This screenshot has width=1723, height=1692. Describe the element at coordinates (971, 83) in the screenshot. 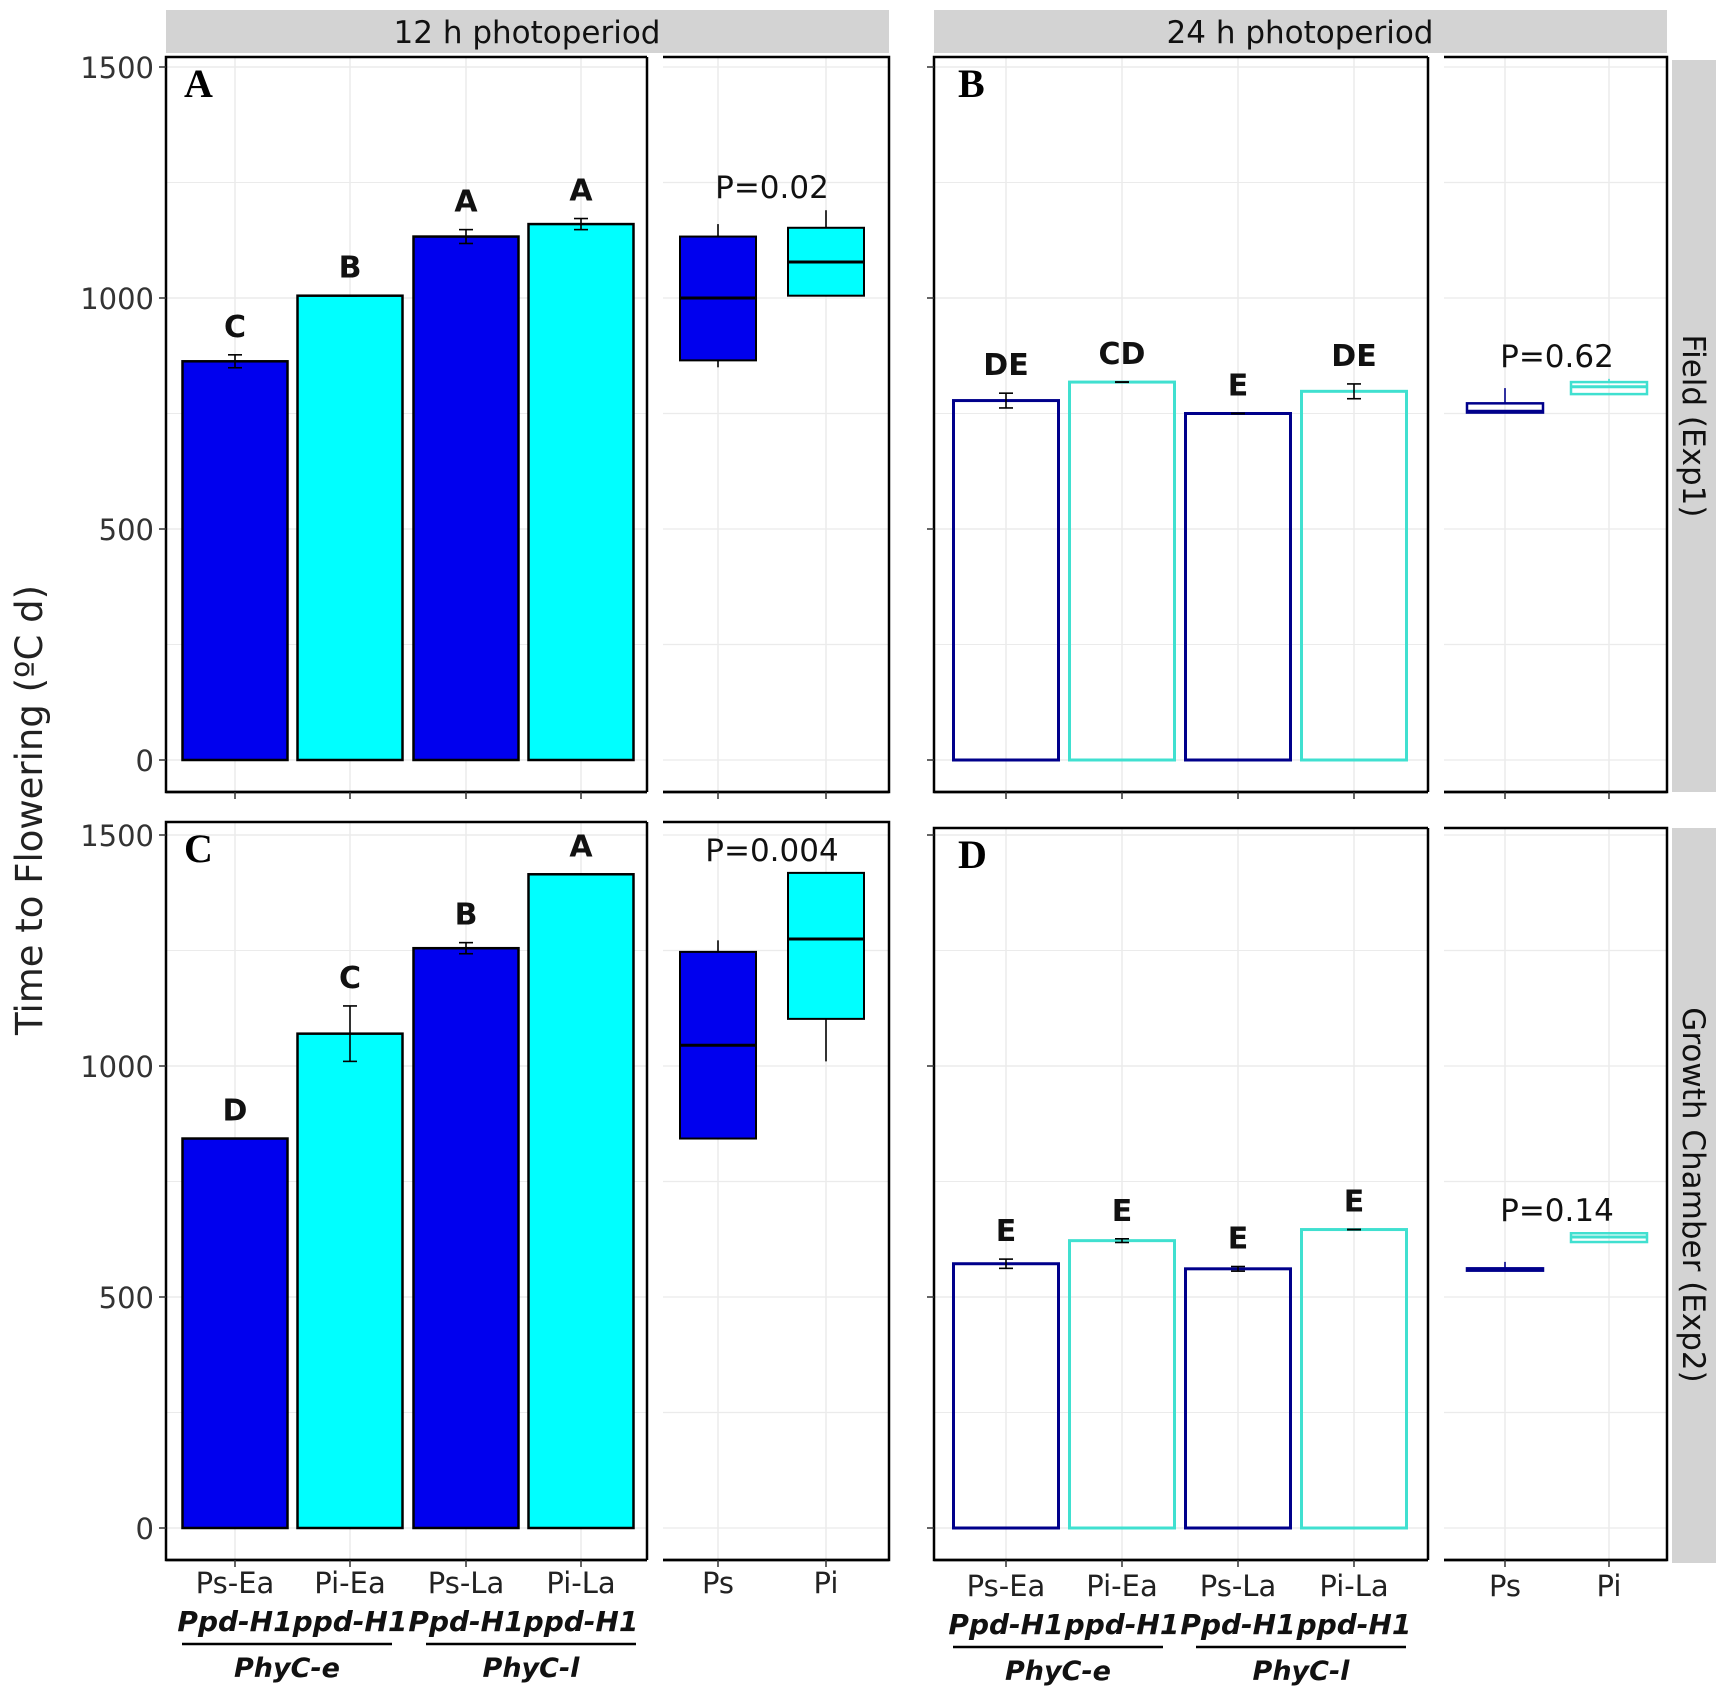

I see `panel-tag: B` at that location.